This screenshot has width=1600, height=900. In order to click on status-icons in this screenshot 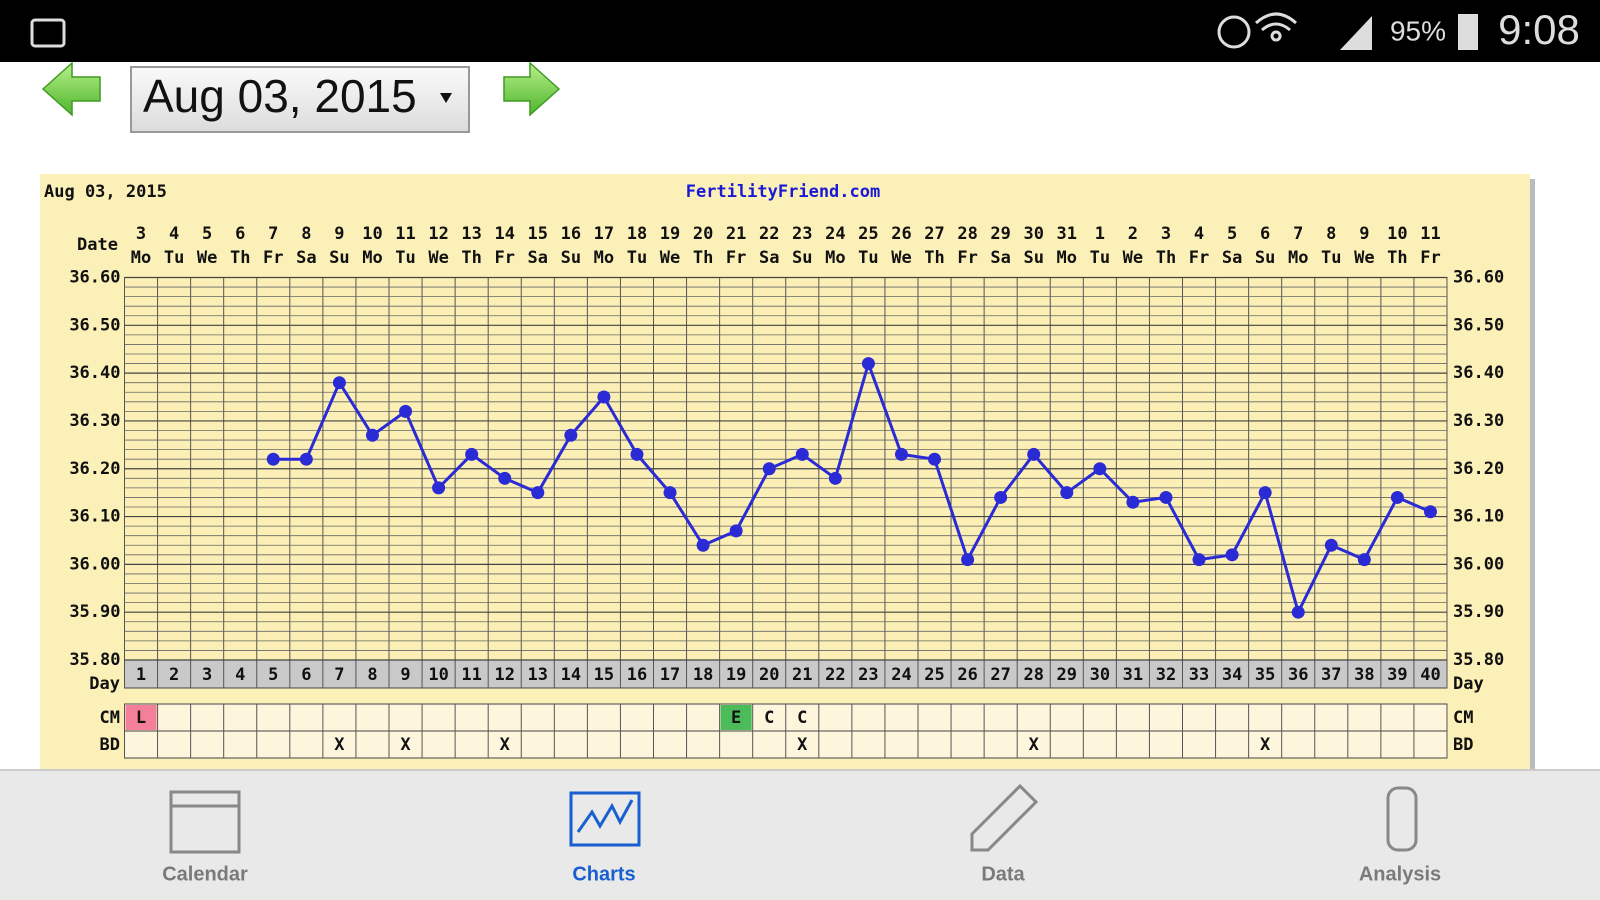, I will do `click(664, 30)`.